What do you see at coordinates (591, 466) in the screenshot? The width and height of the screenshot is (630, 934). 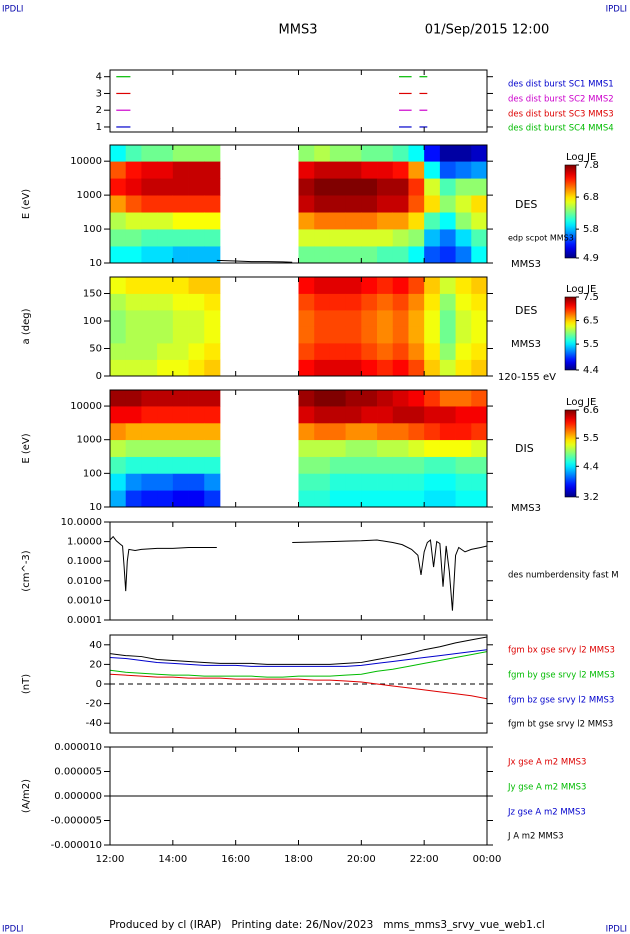 I see `colorbar-tick-label: 4.4` at bounding box center [591, 466].